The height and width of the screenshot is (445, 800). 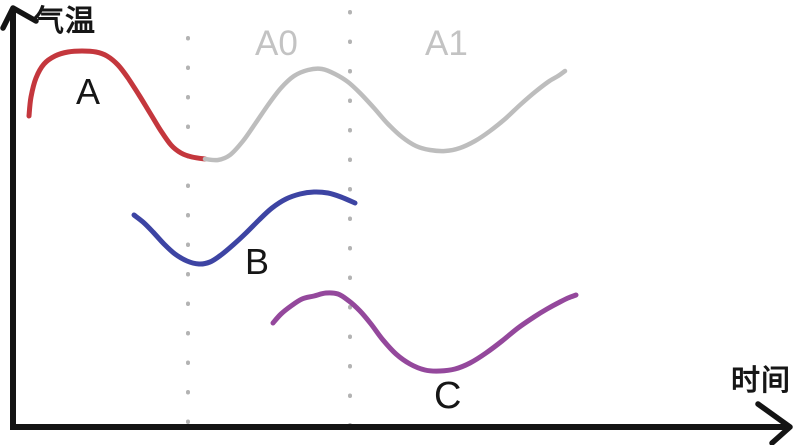 I want to click on curve-a0-label: A0, so click(x=276, y=43).